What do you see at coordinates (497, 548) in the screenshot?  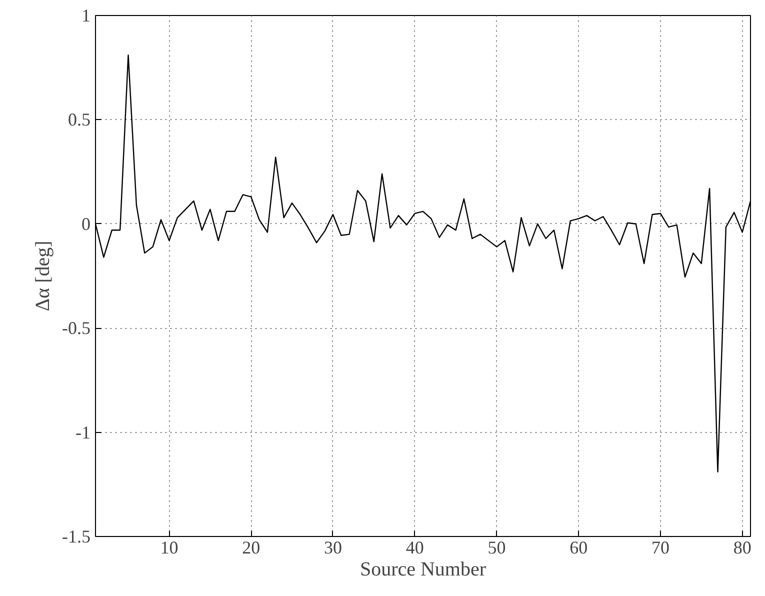 I see `x-tick-label: 50` at bounding box center [497, 548].